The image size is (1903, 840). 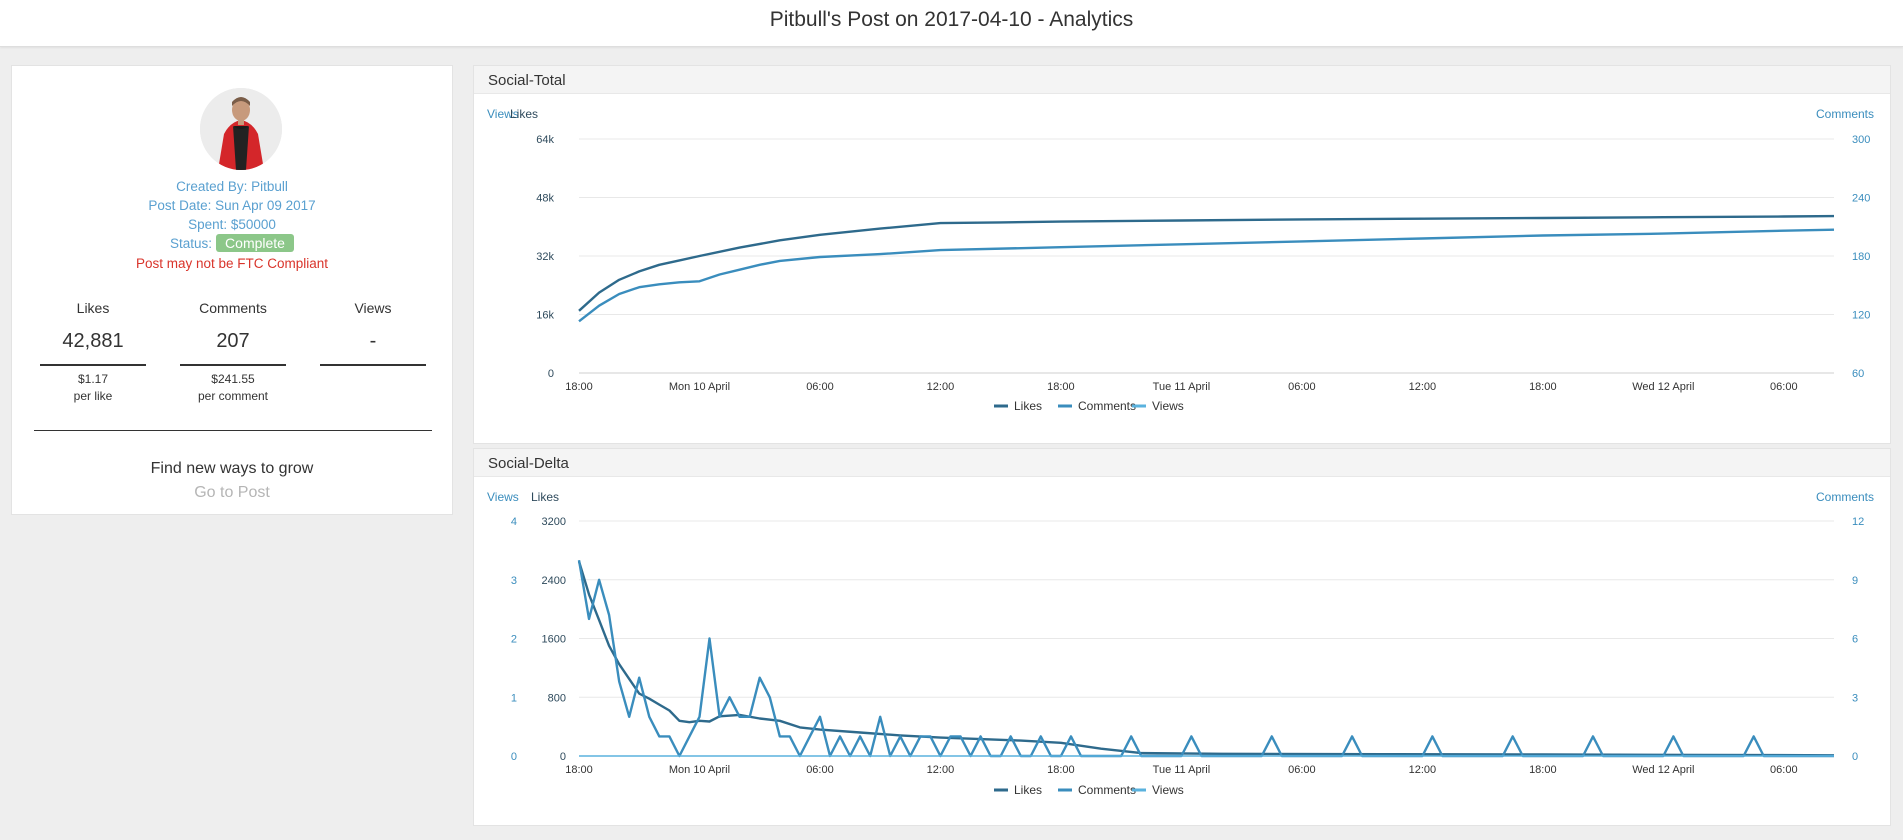 I want to click on likes-tick-label: 2400, so click(x=554, y=581).